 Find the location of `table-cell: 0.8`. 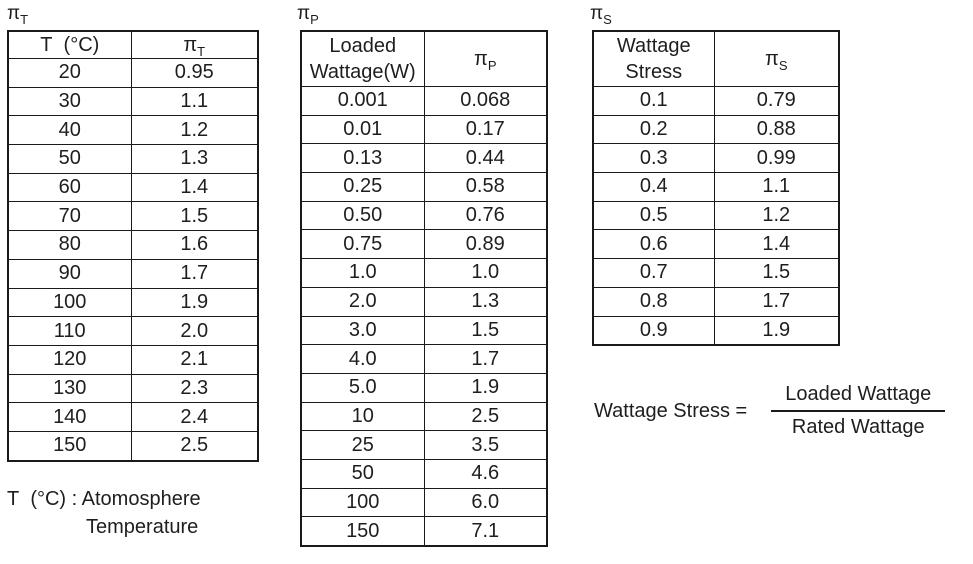

table-cell: 0.8 is located at coordinates (653, 301).